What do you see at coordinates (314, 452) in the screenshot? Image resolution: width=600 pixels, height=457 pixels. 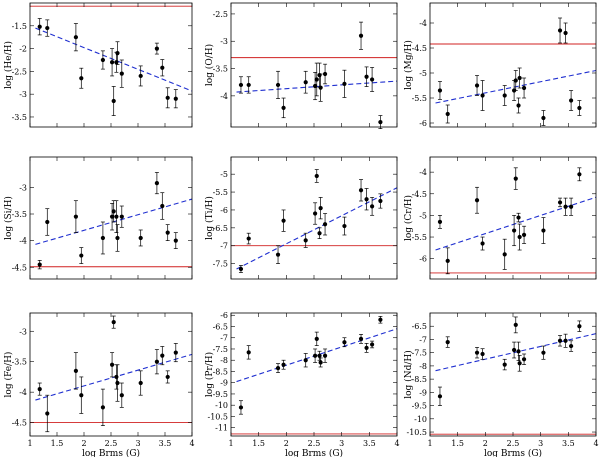 I see `x-axis-label: log Brms (G)` at bounding box center [314, 452].